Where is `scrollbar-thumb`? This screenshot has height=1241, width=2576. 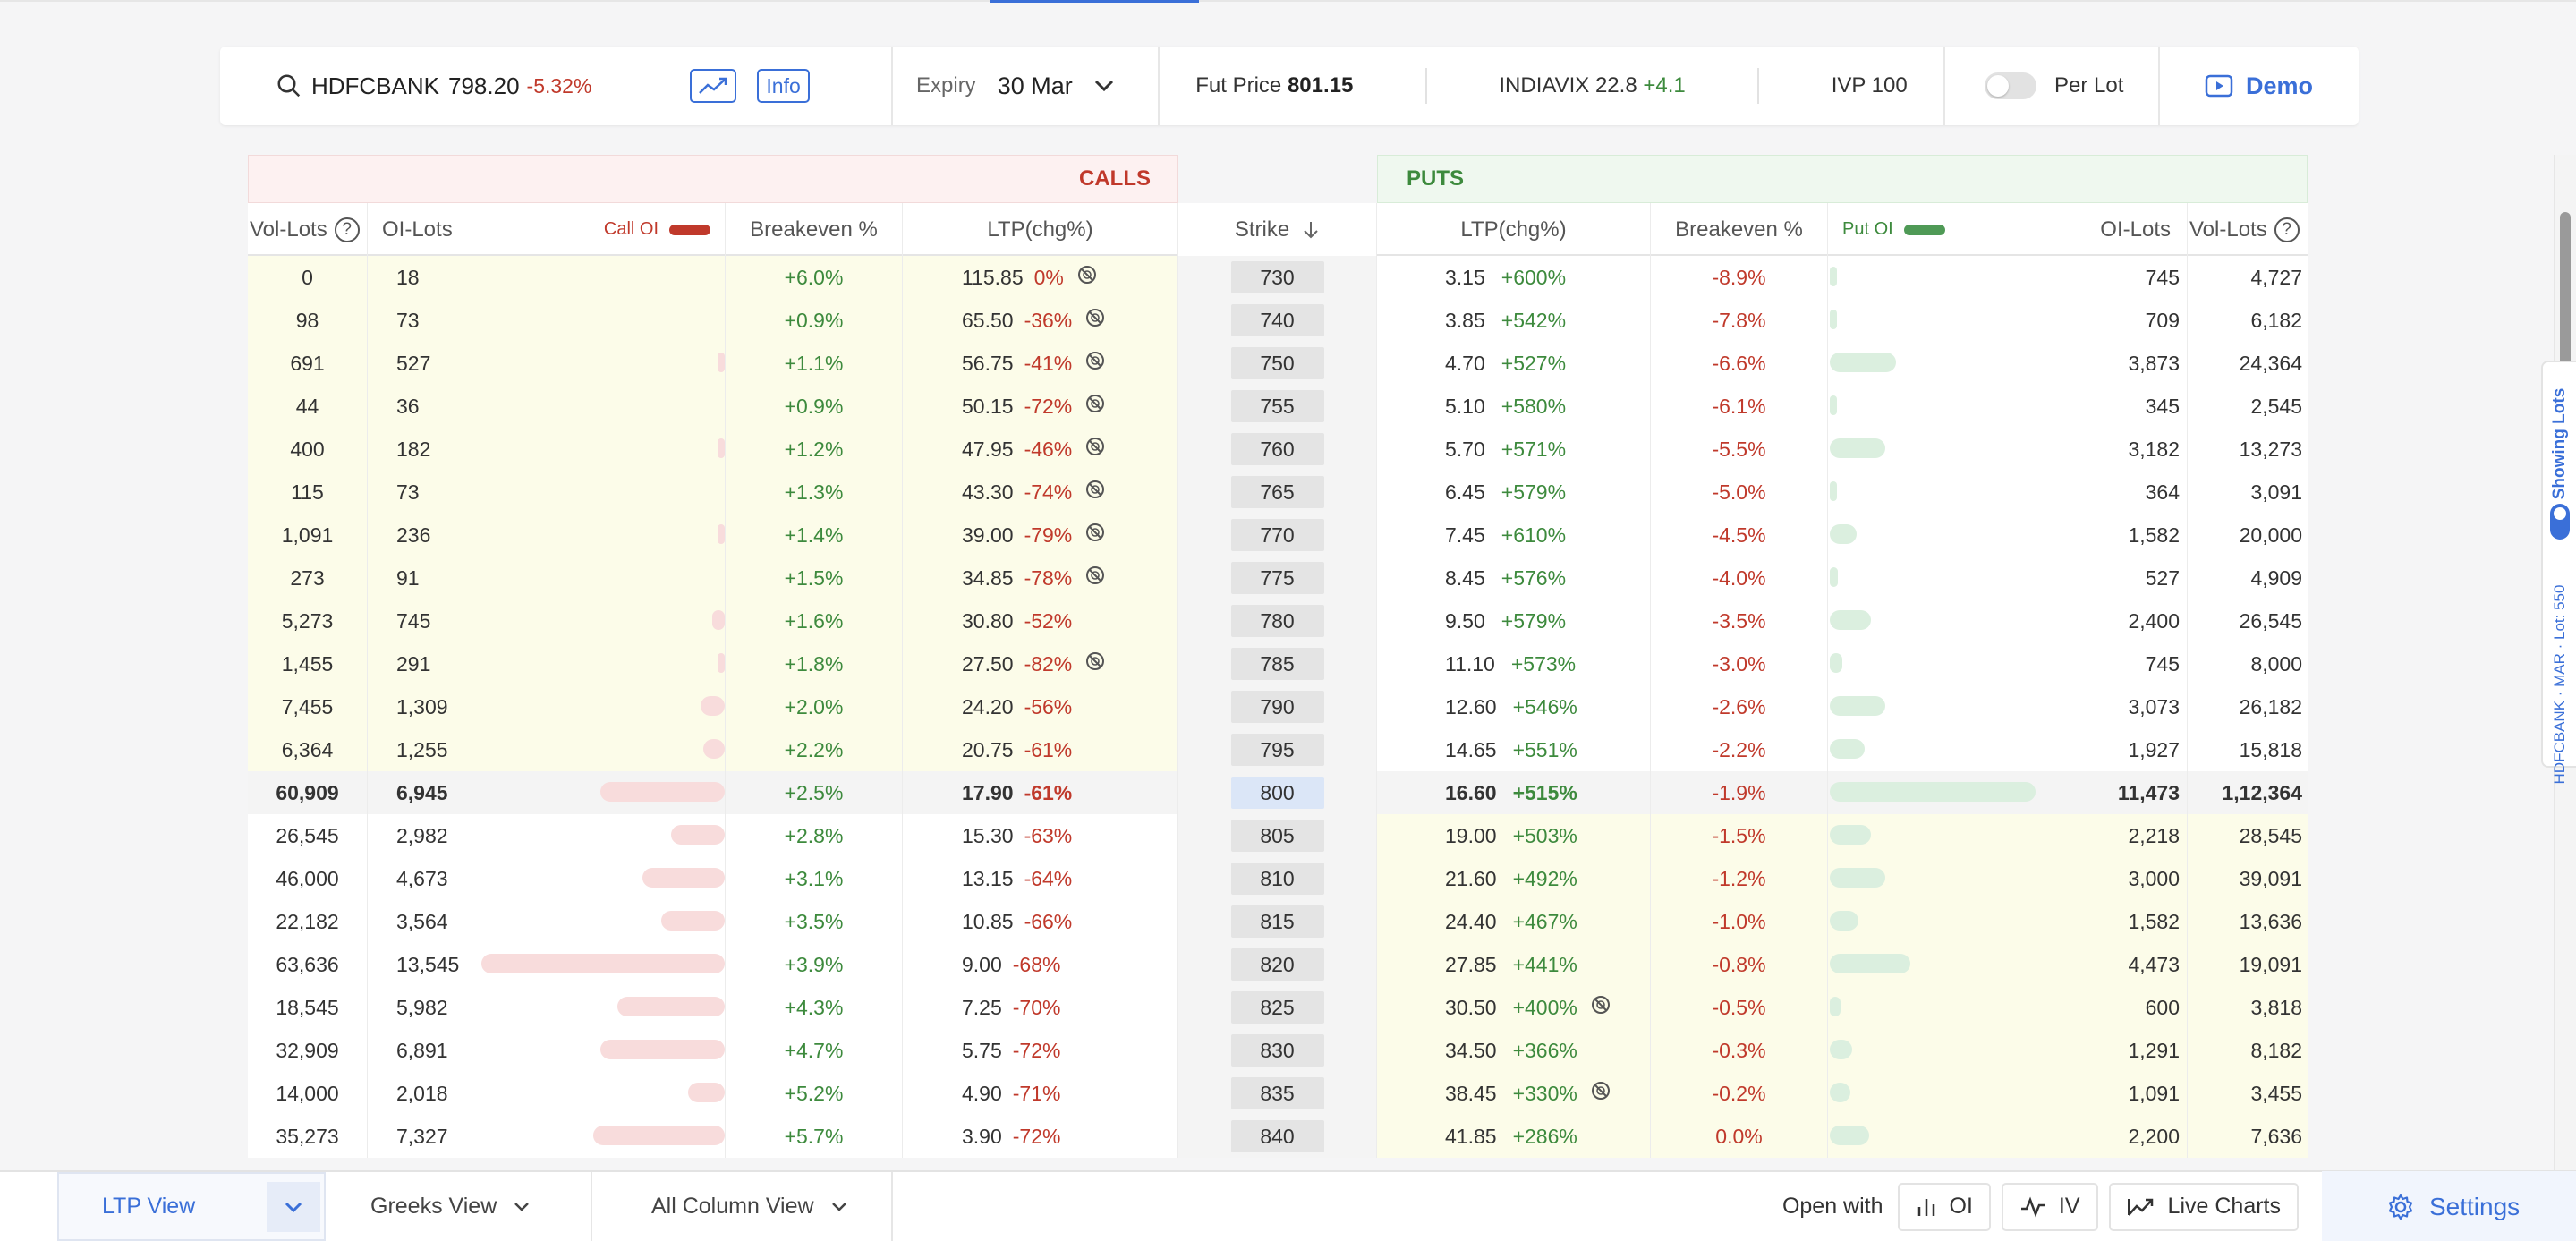
scrollbar-thumb is located at coordinates (2565, 300).